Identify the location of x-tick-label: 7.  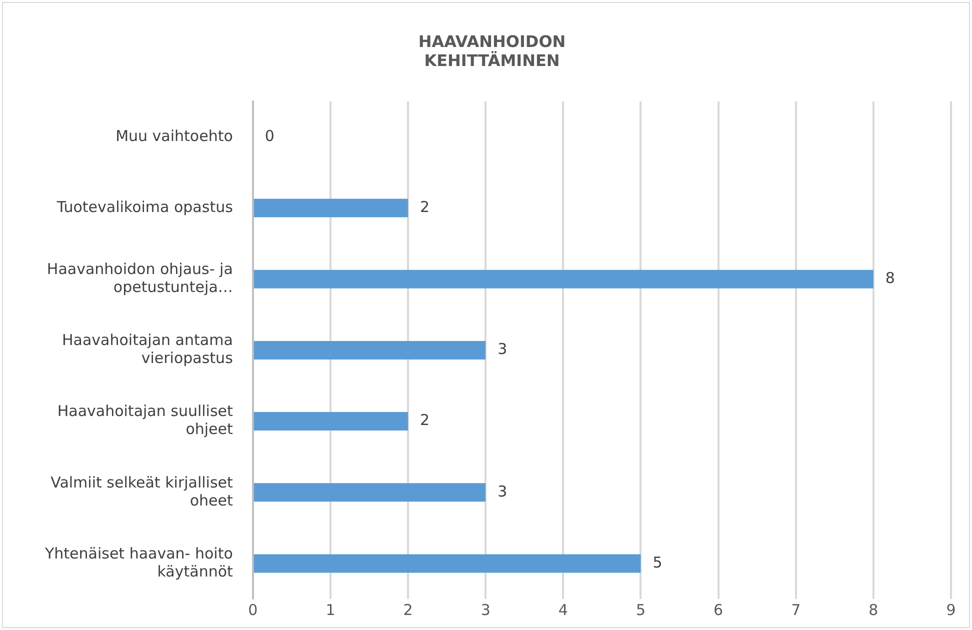
(796, 609).